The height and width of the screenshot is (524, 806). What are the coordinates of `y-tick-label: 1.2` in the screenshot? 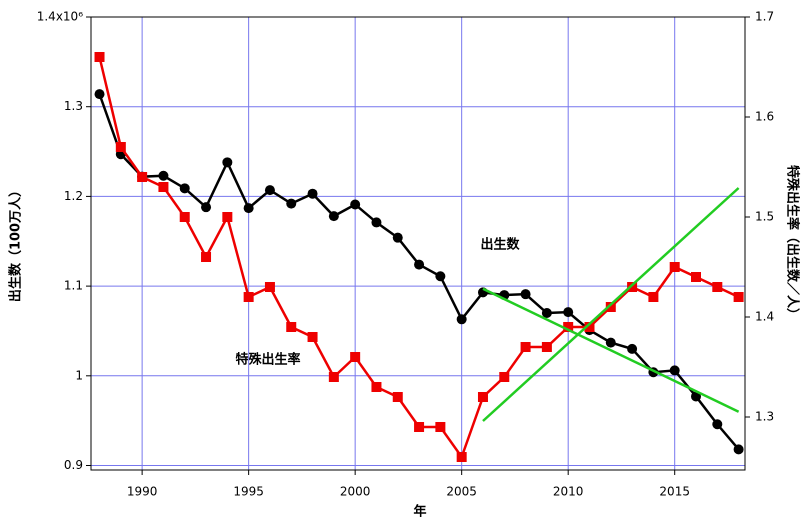 It's located at (73, 196).